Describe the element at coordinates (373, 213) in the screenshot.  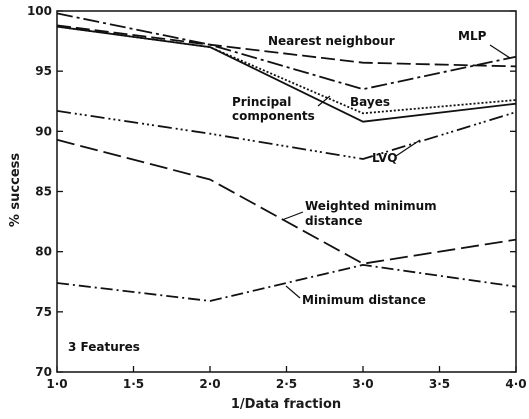
I see `label-weighted-minimum-distance: Weighted minimum distance` at that location.